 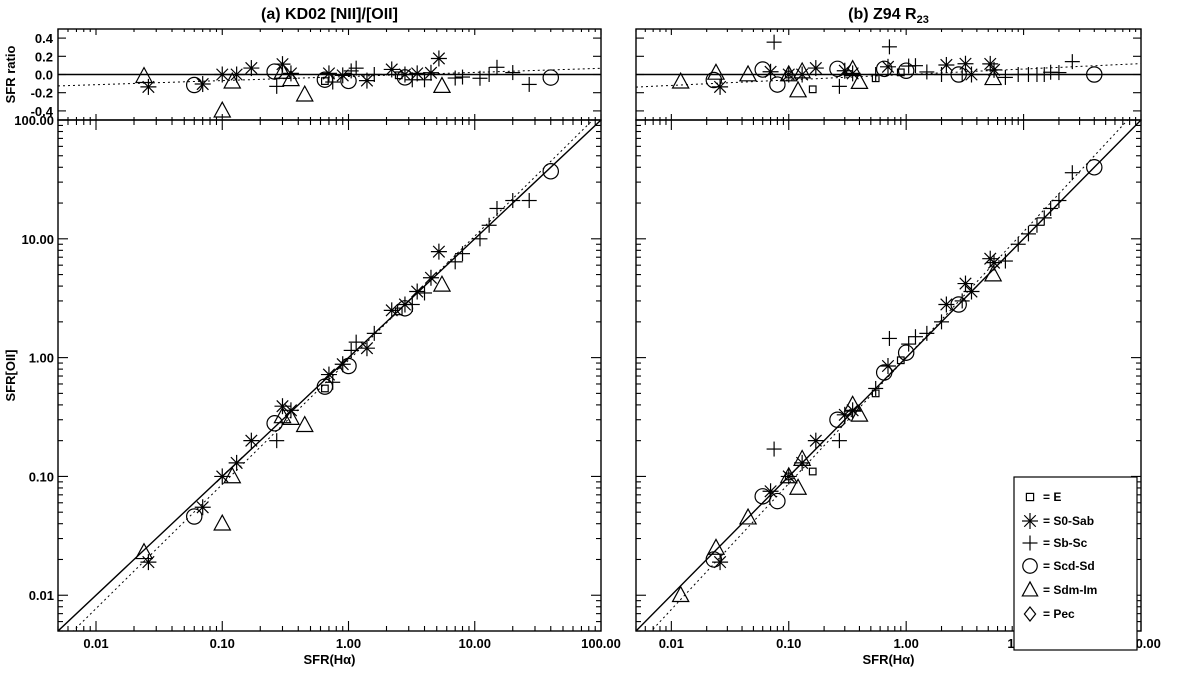 What do you see at coordinates (41, 476) in the screenshot?
I see `y-tick-label: 0.10` at bounding box center [41, 476].